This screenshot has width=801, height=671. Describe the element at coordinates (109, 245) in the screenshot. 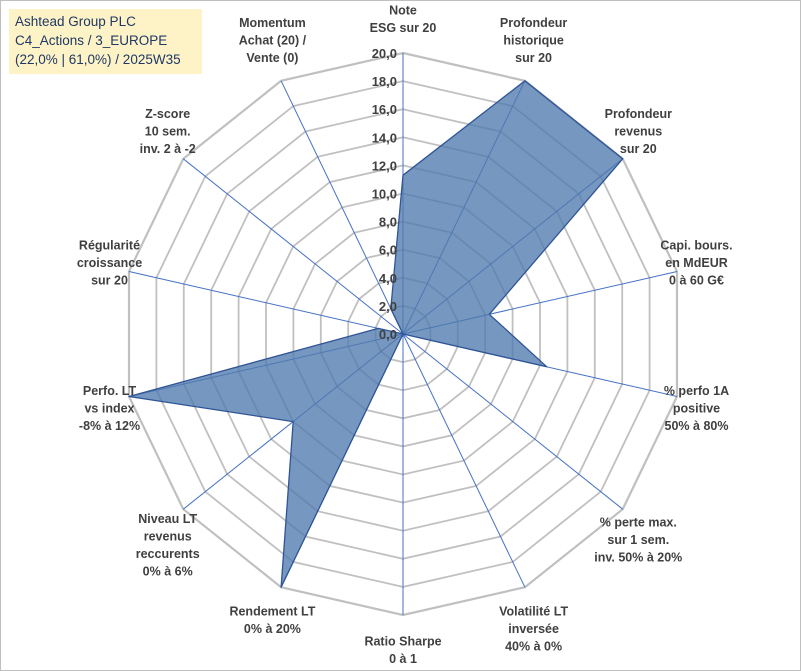

I see `axis-label-line: Régularité` at that location.